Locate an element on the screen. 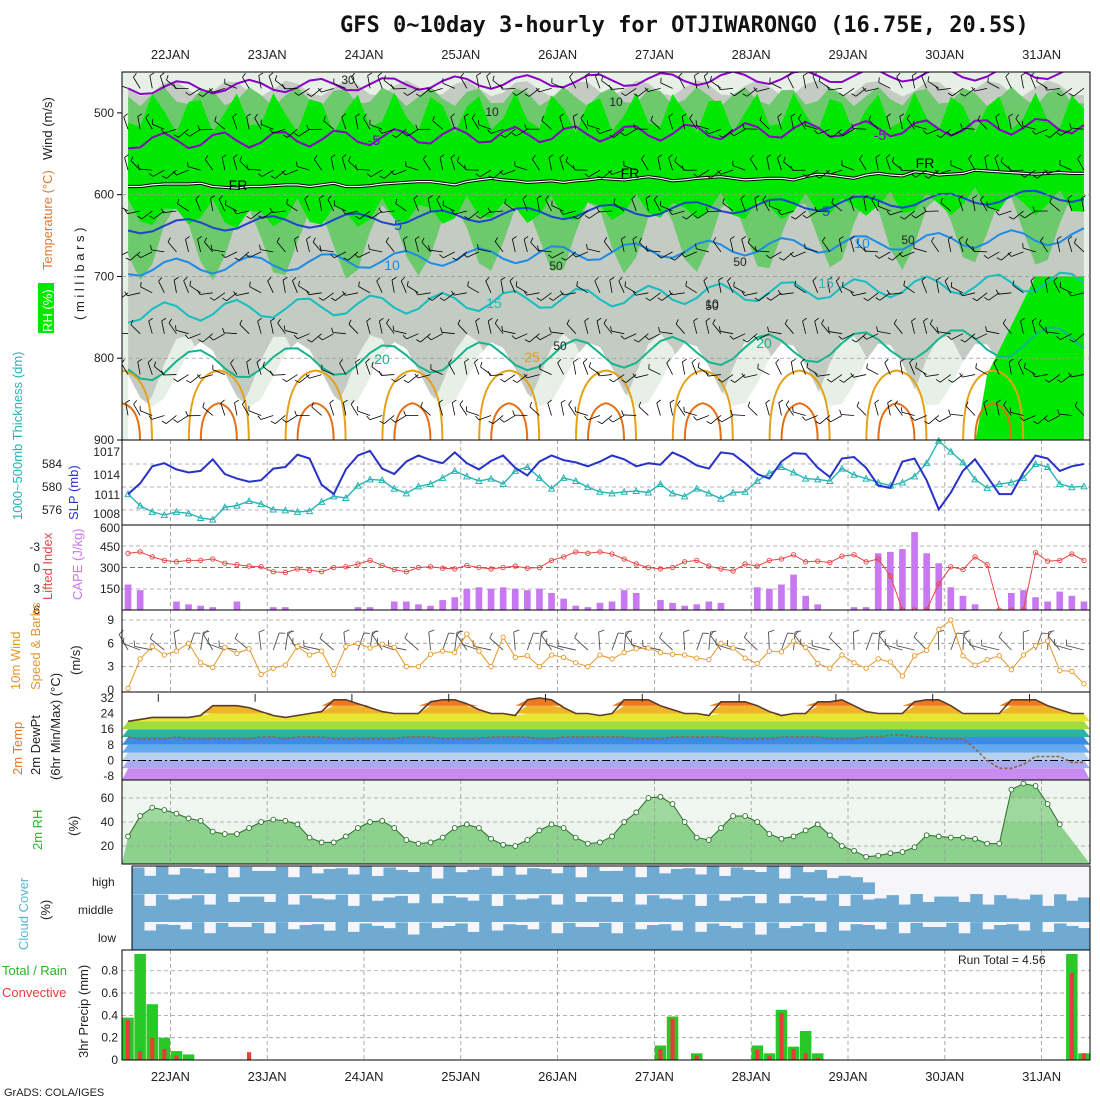  top-date-label: 31JAN is located at coordinates (1041, 54).